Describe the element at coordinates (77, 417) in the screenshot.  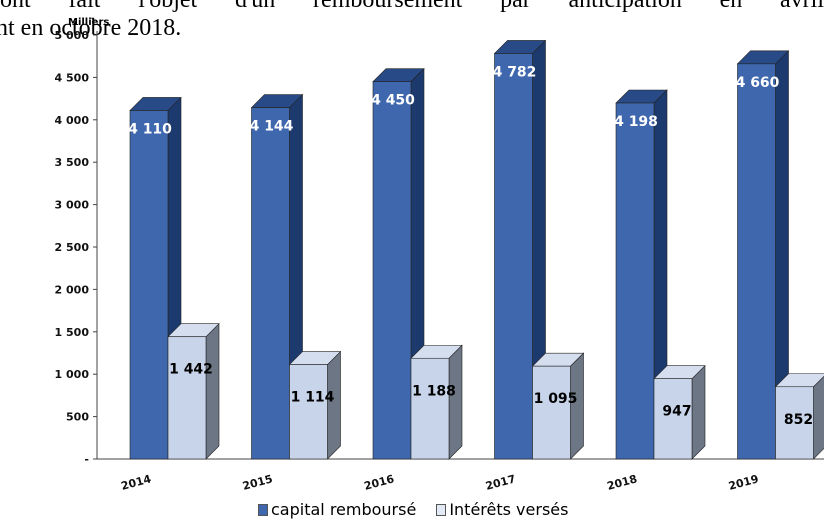
I see `y-tick-label: 500` at that location.